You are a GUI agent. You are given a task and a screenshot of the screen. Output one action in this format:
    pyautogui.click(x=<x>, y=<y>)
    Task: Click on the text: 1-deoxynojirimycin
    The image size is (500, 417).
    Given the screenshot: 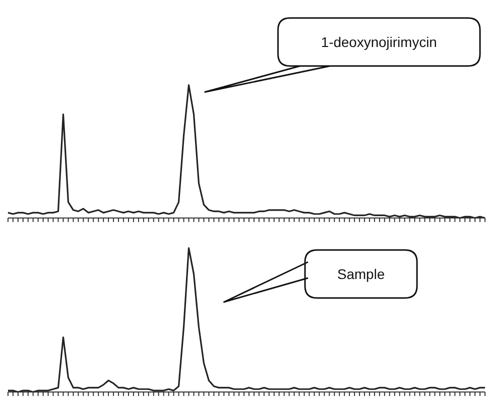 What is the action you would take?
    pyautogui.click(x=379, y=42)
    